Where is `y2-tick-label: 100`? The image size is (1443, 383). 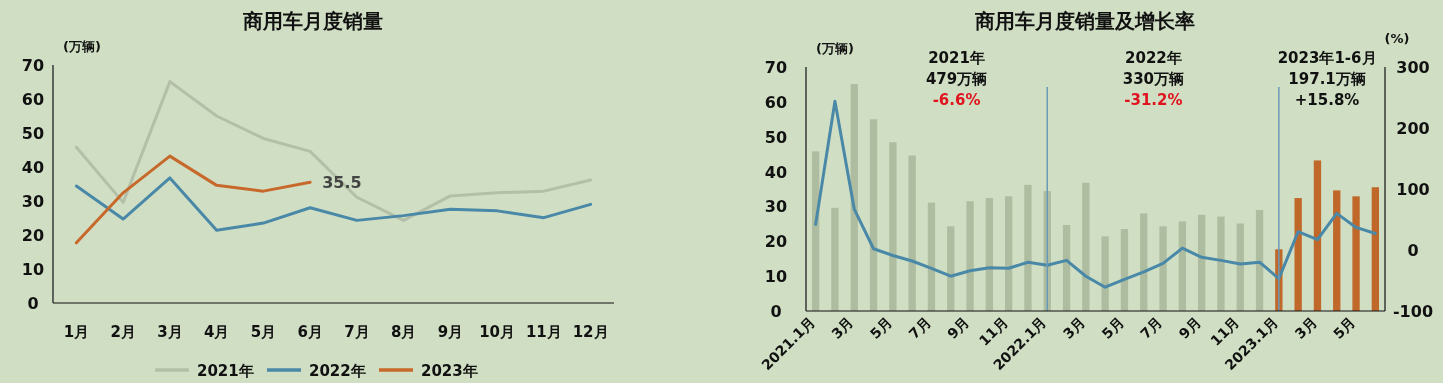 y2-tick-label: 100 is located at coordinates (1413, 189).